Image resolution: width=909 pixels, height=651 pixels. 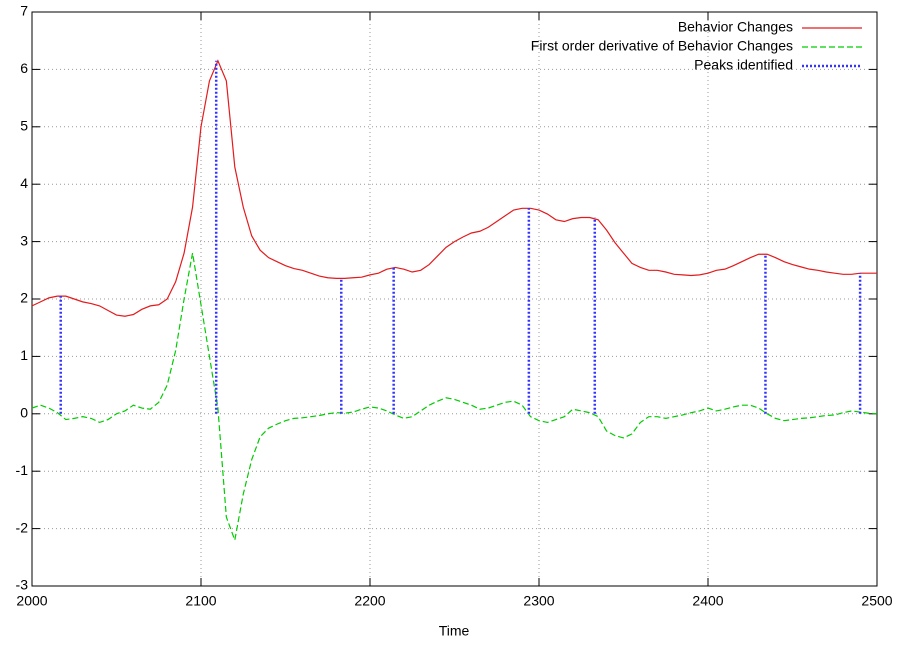 I want to click on y-tick-label: 5, so click(x=24, y=126).